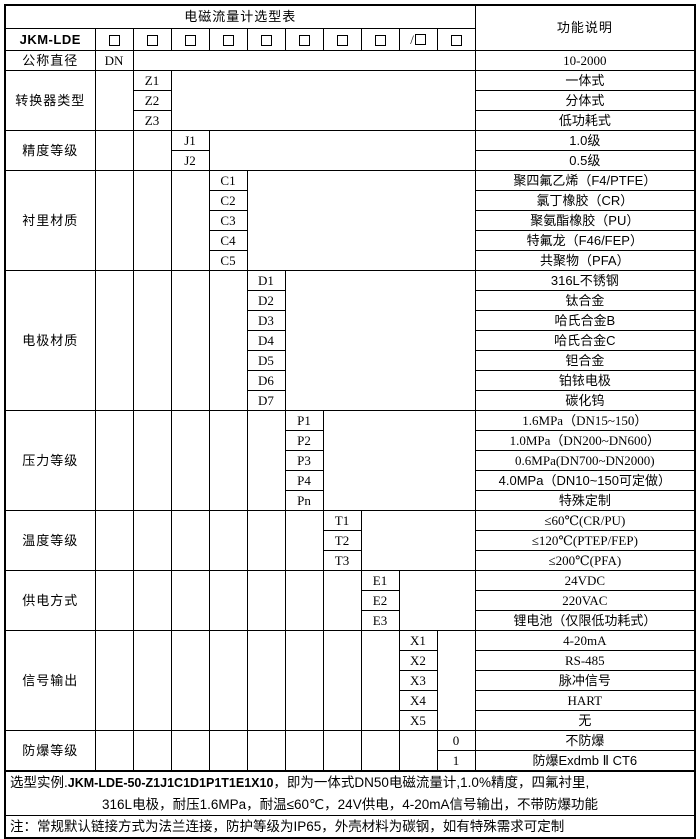 The image size is (700, 839). What do you see at coordinates (585, 480) in the screenshot?
I see `description-cell: 4.0MPa（DN10~150可定做）` at bounding box center [585, 480].